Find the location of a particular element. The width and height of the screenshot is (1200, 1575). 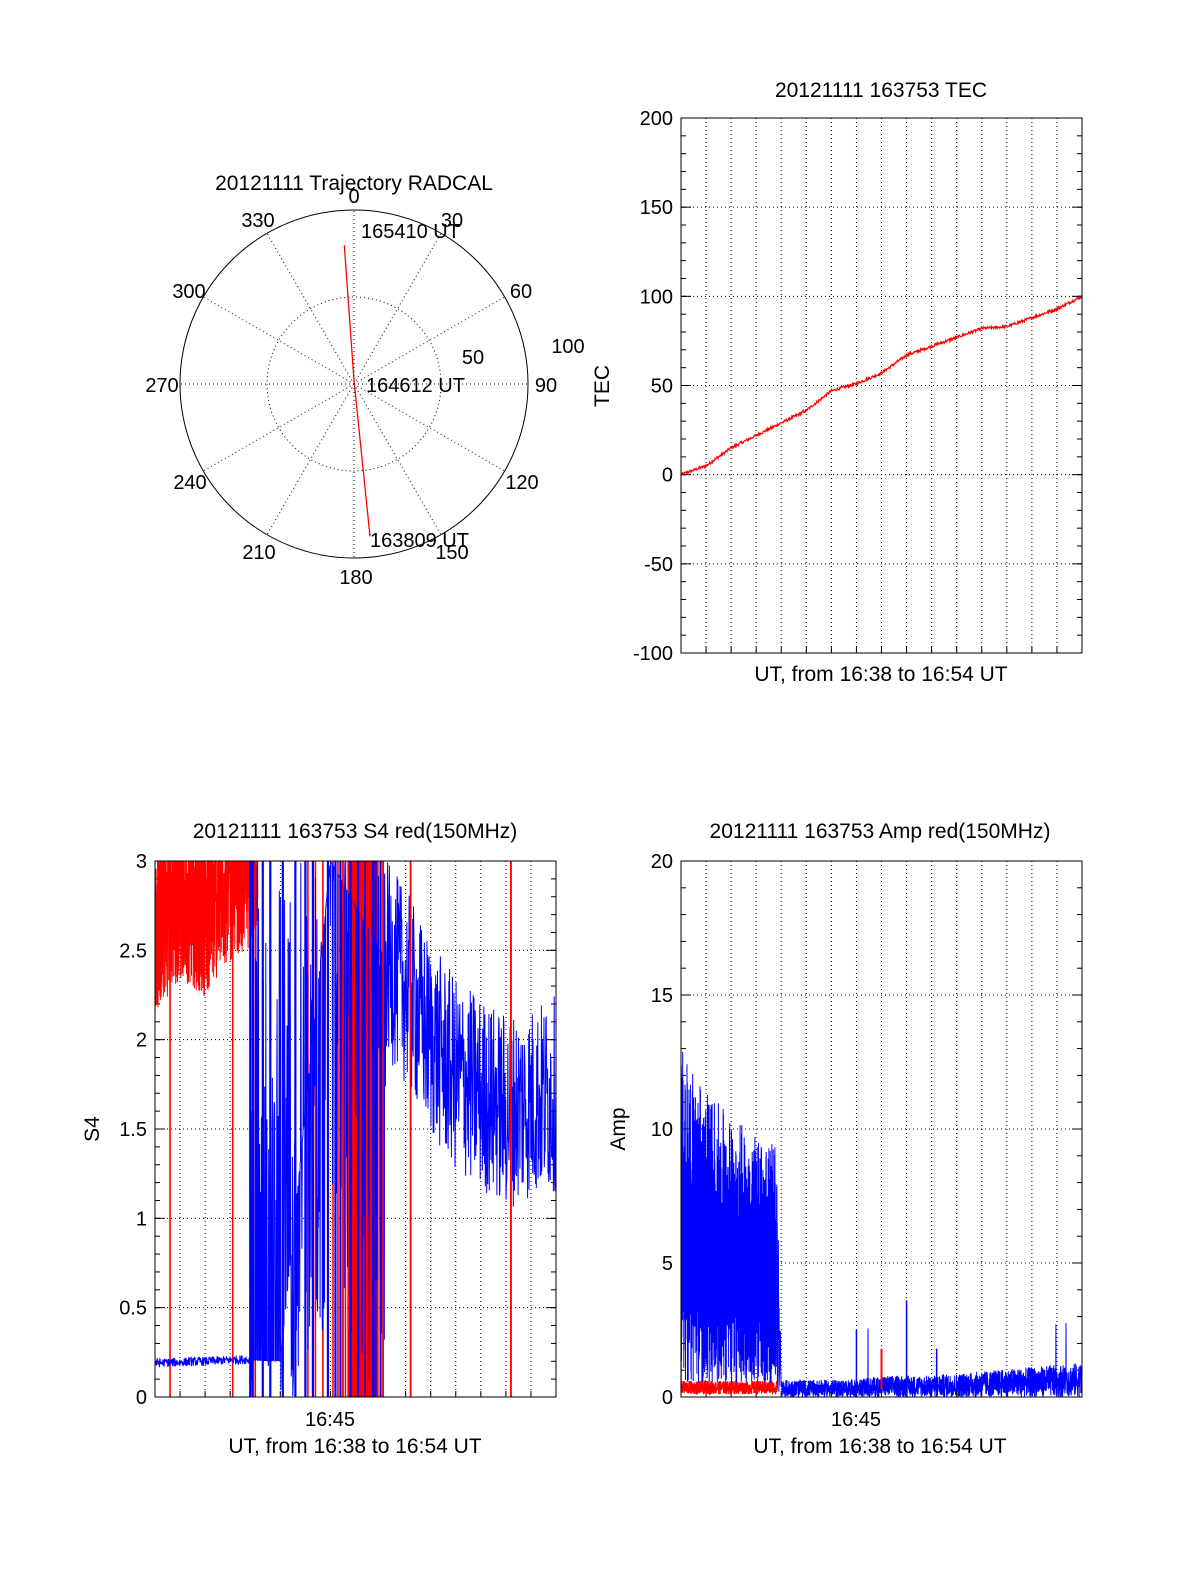

tec-series-line is located at coordinates (881, 385).